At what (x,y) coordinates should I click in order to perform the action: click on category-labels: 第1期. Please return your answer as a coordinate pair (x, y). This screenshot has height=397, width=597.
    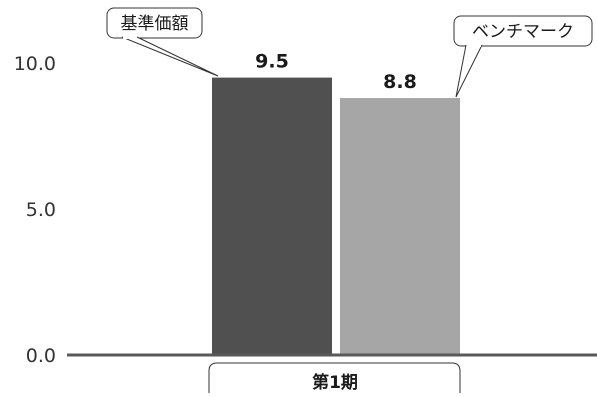
    Looking at the image, I should click on (334, 377).